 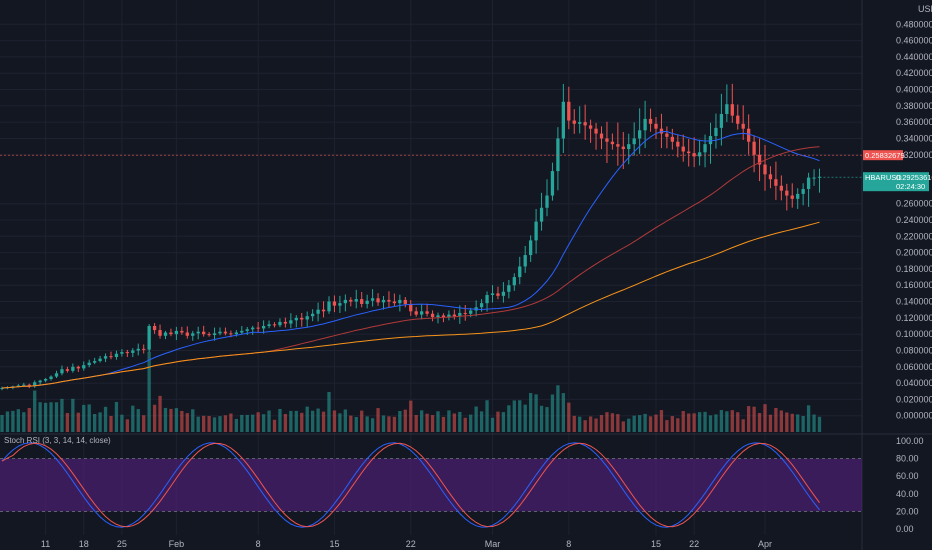 I want to click on price-tick-label: 0.04000000, so click(x=914, y=383).